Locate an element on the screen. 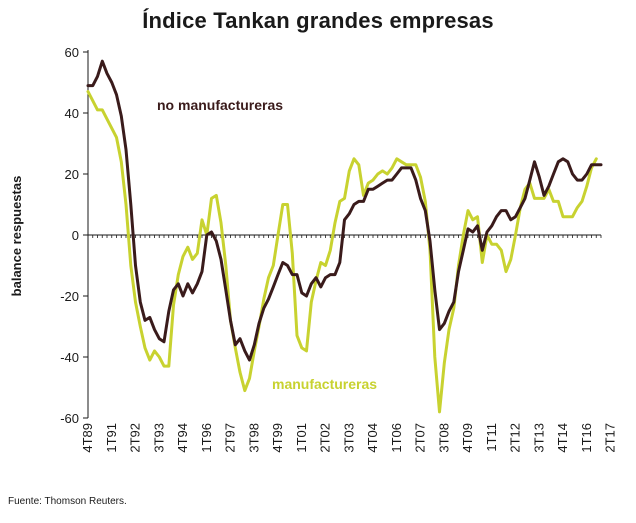  source-note: Fuente: Thomson Reuters. is located at coordinates (67, 501).